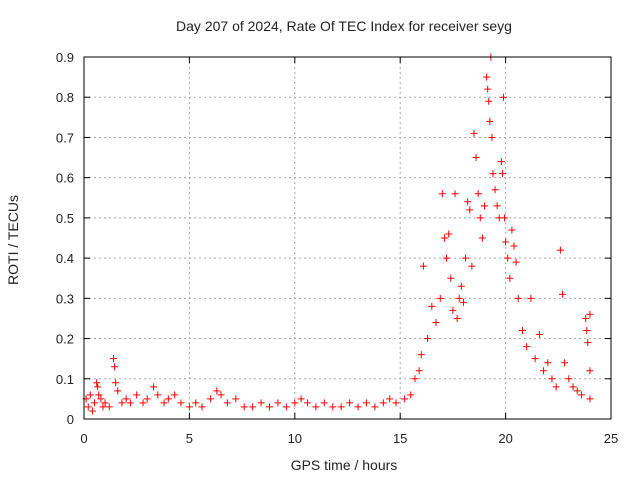 This screenshot has width=640, height=480. I want to click on y-tick-label: 0.4, so click(65, 258).